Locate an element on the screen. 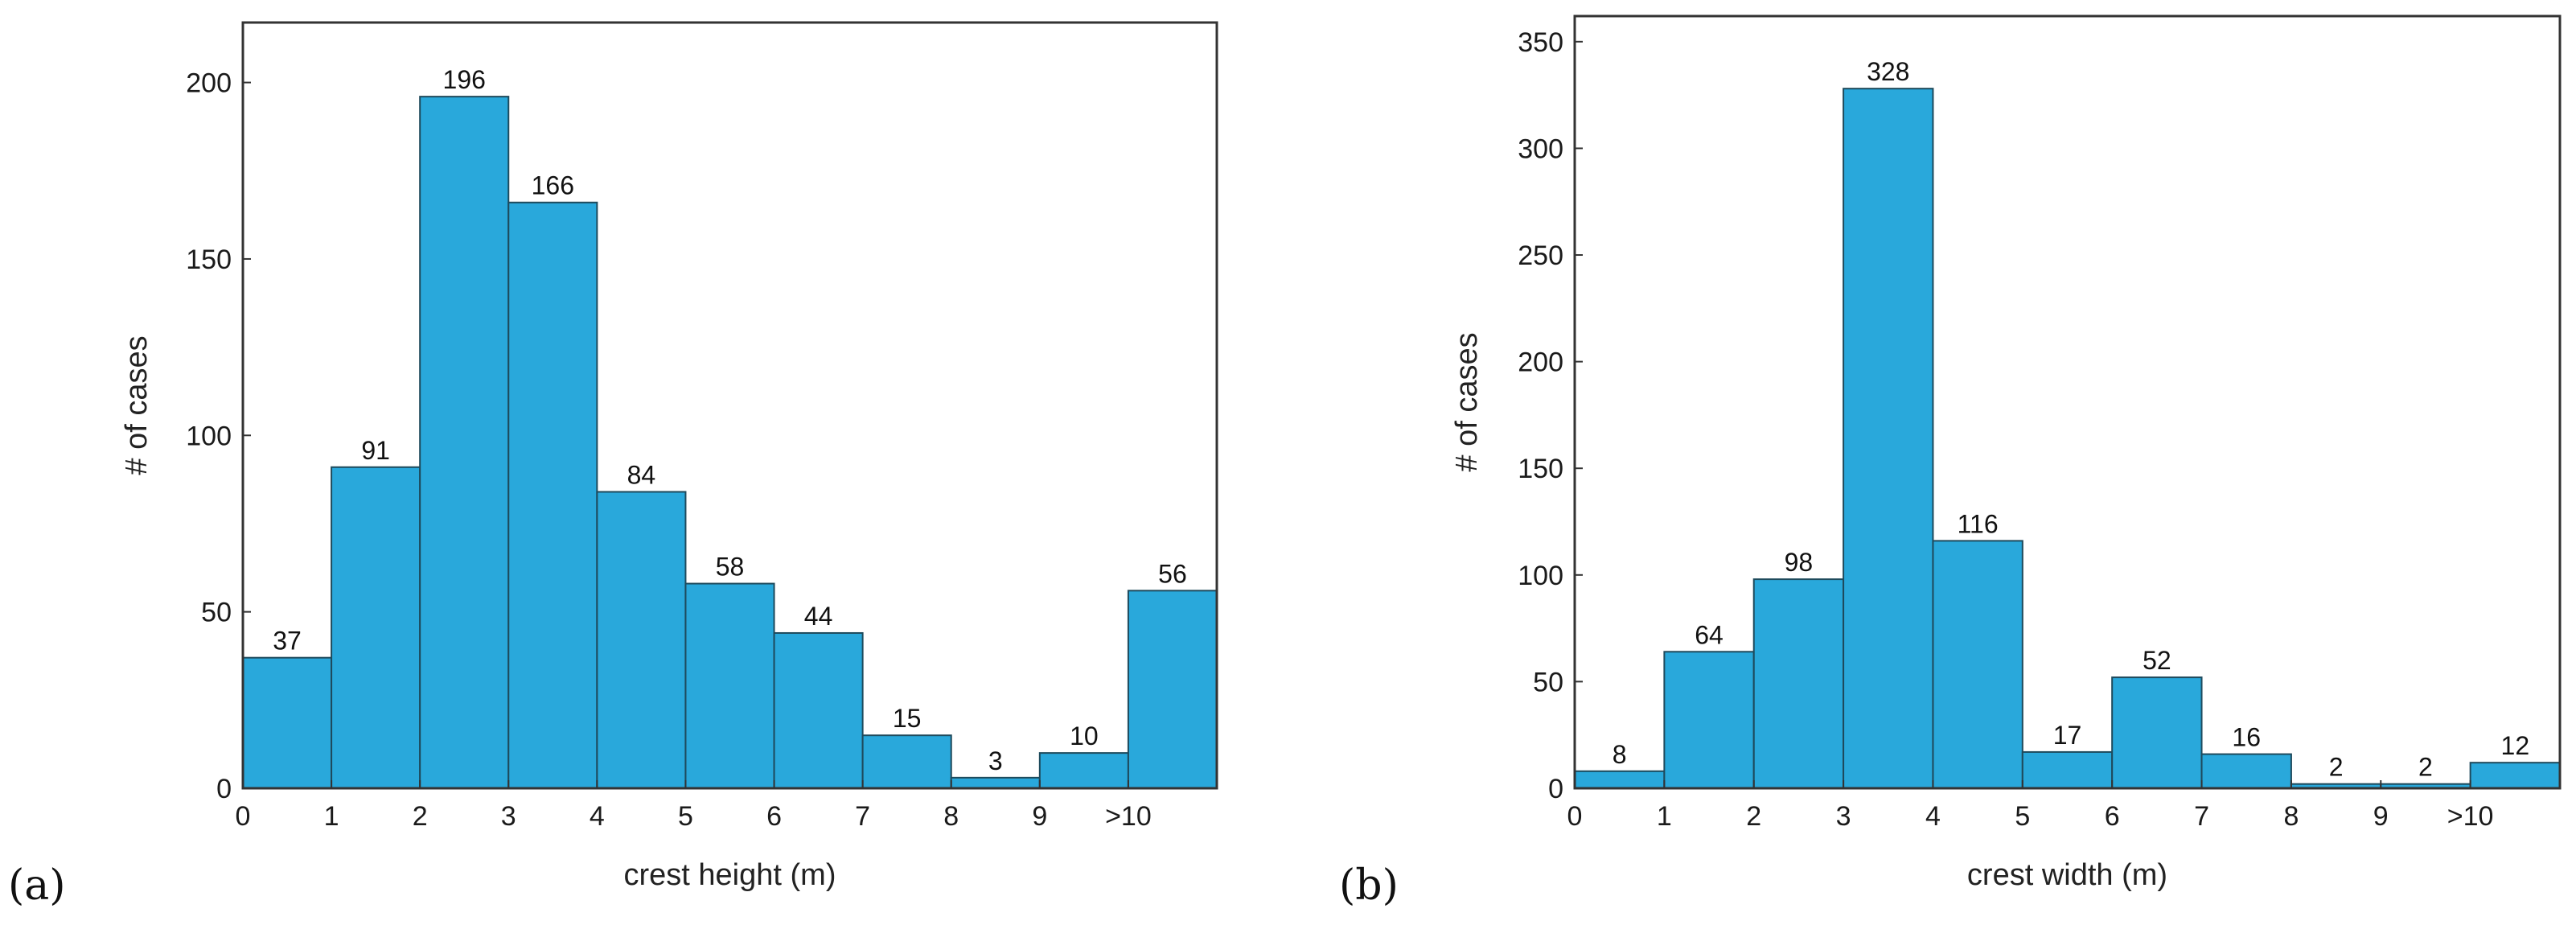 Image resolution: width=2576 pixels, height=925 pixels. y-tick-label: 300 is located at coordinates (1540, 149).